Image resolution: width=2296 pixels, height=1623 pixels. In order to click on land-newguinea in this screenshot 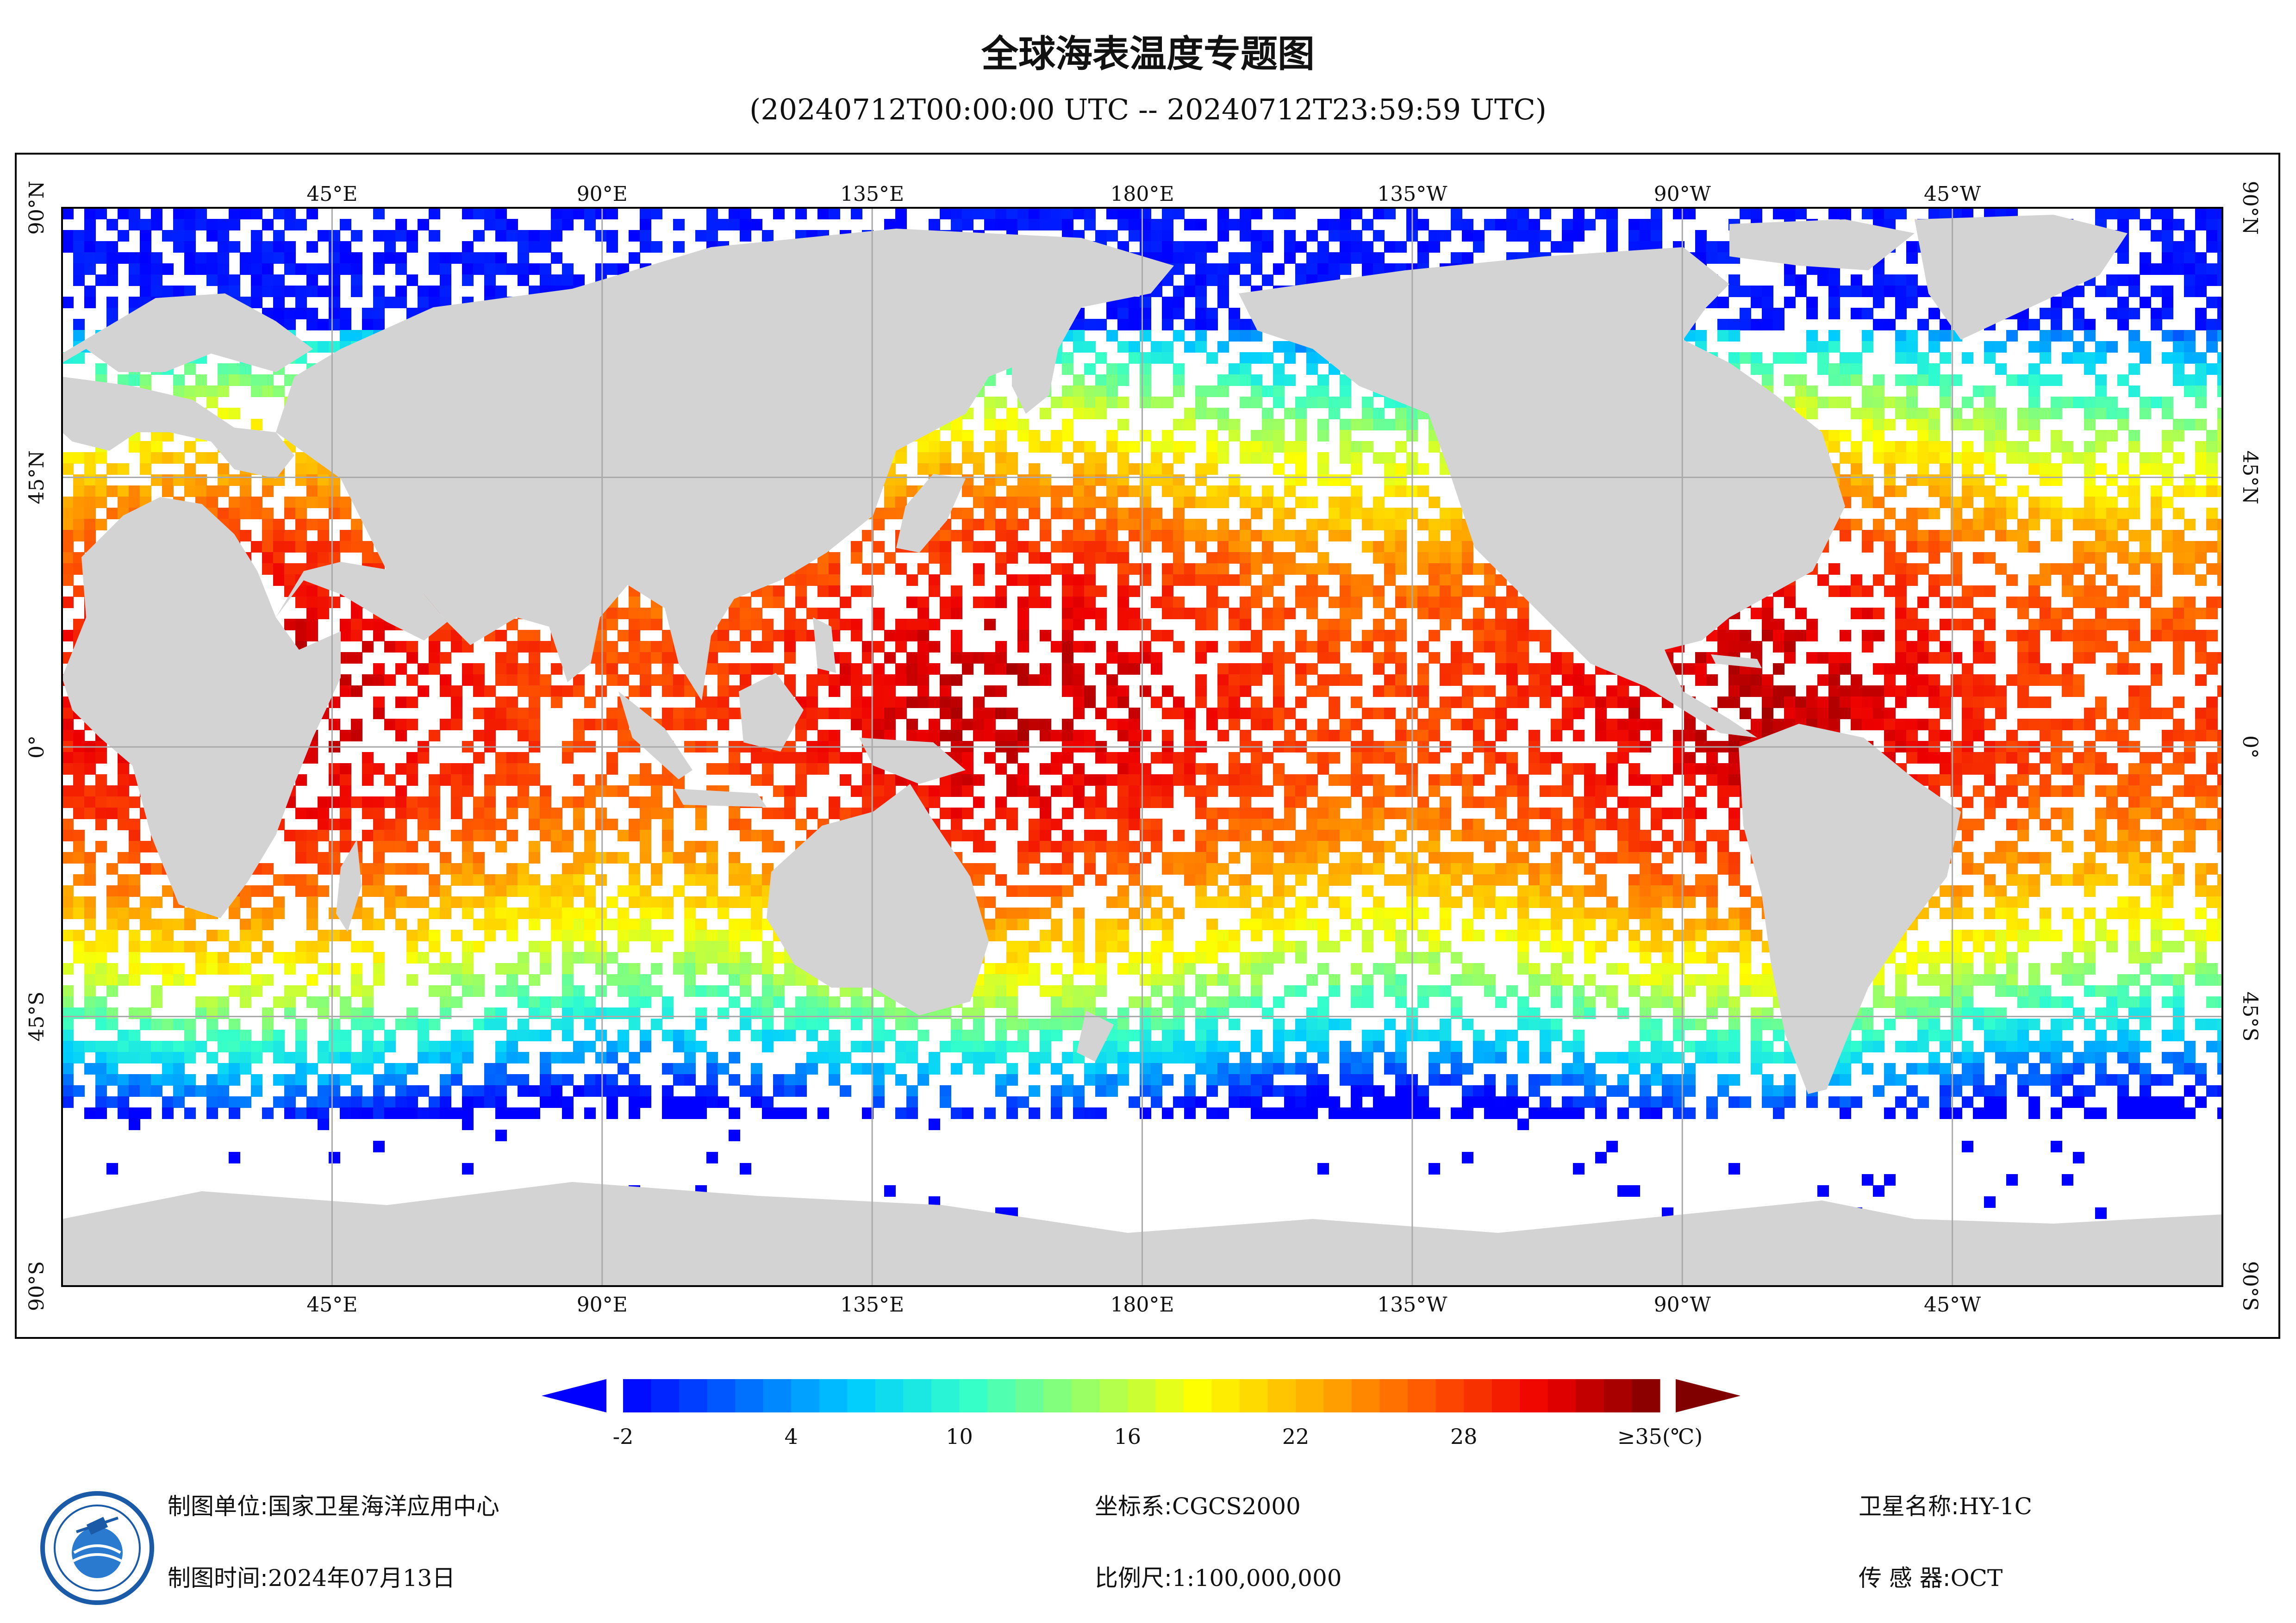, I will do `click(912, 761)`.